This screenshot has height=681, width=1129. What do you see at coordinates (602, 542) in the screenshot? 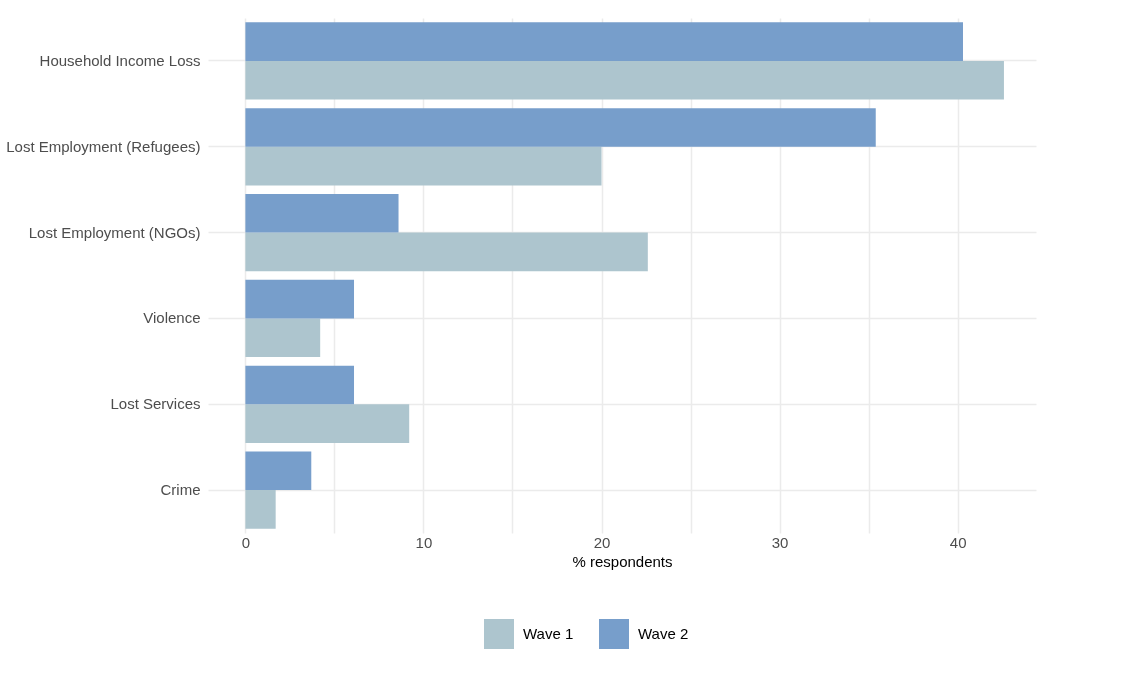
I see `x-tick-label: 20` at bounding box center [602, 542].